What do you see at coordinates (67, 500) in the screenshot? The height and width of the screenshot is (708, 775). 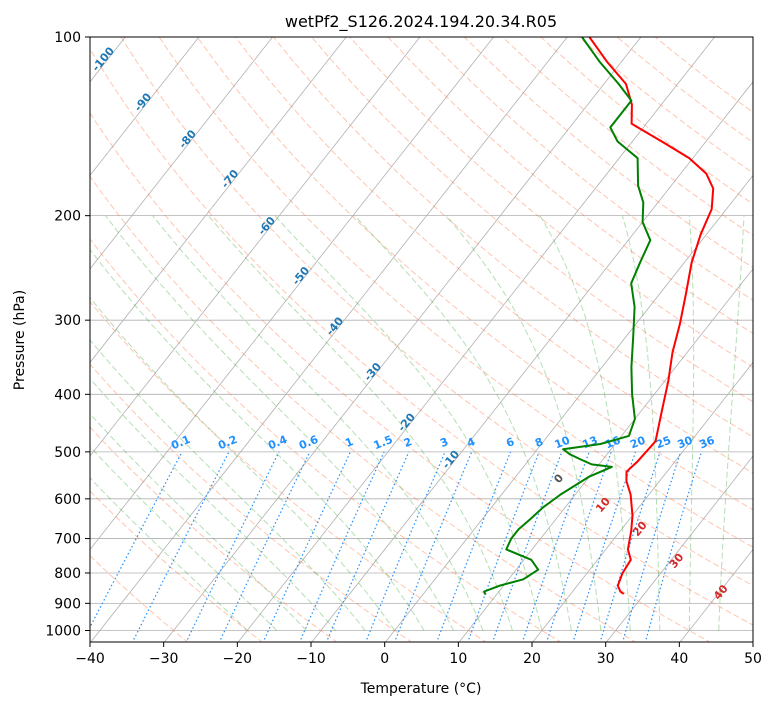 I see `y-tick-label: 600` at bounding box center [67, 500].